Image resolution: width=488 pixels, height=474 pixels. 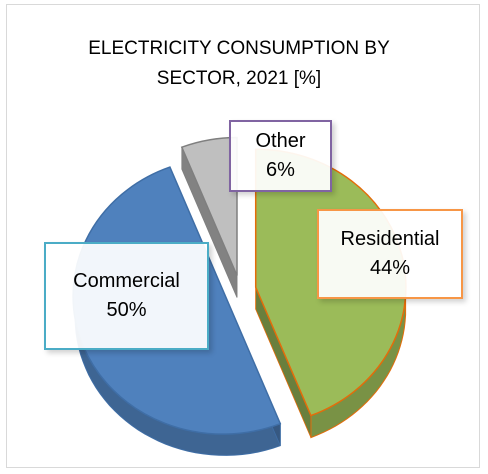 I want to click on data-label-residential: Residential 44%, so click(x=390, y=254).